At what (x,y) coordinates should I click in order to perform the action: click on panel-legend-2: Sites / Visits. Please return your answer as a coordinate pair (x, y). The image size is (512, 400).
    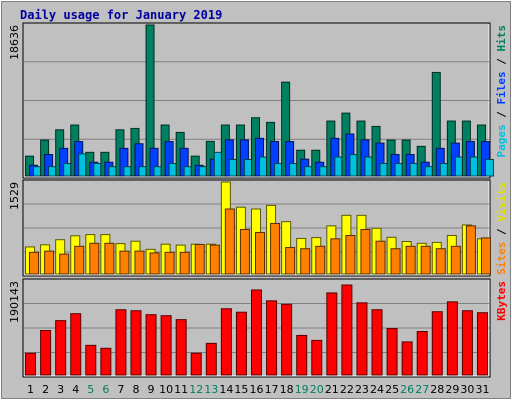
    Looking at the image, I should click on (501, 228).